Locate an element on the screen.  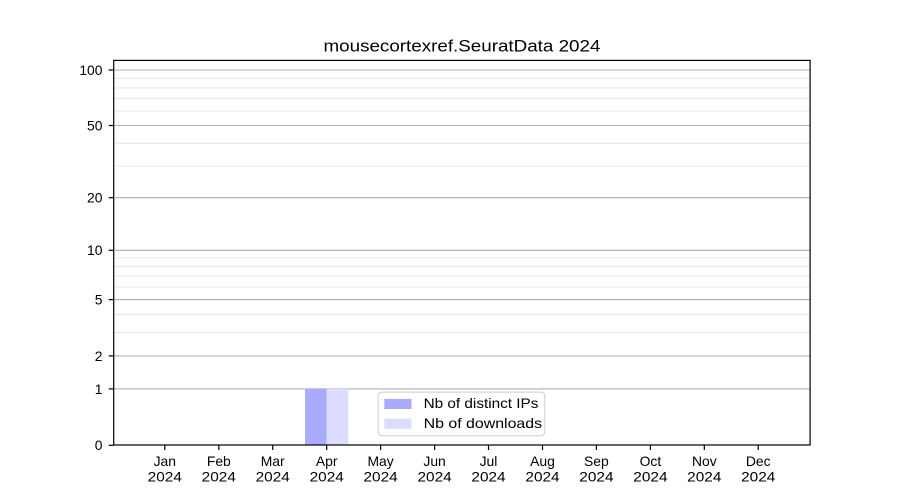
svg-text: Nov is located at coordinates (704, 461).